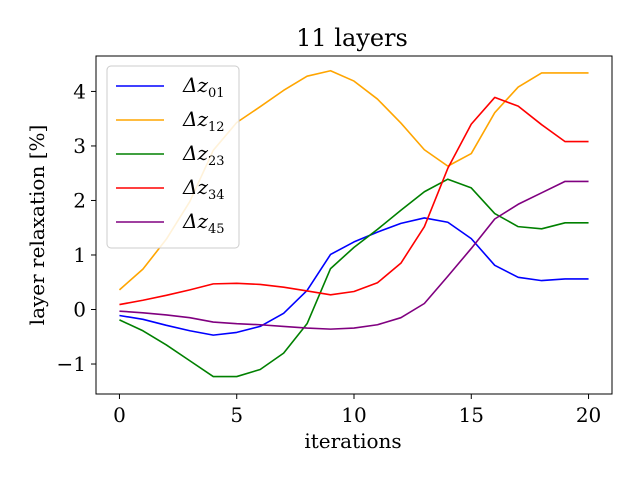 This screenshot has width=640, height=480. I want to click on y-tick-label: 0, so click(79, 310).